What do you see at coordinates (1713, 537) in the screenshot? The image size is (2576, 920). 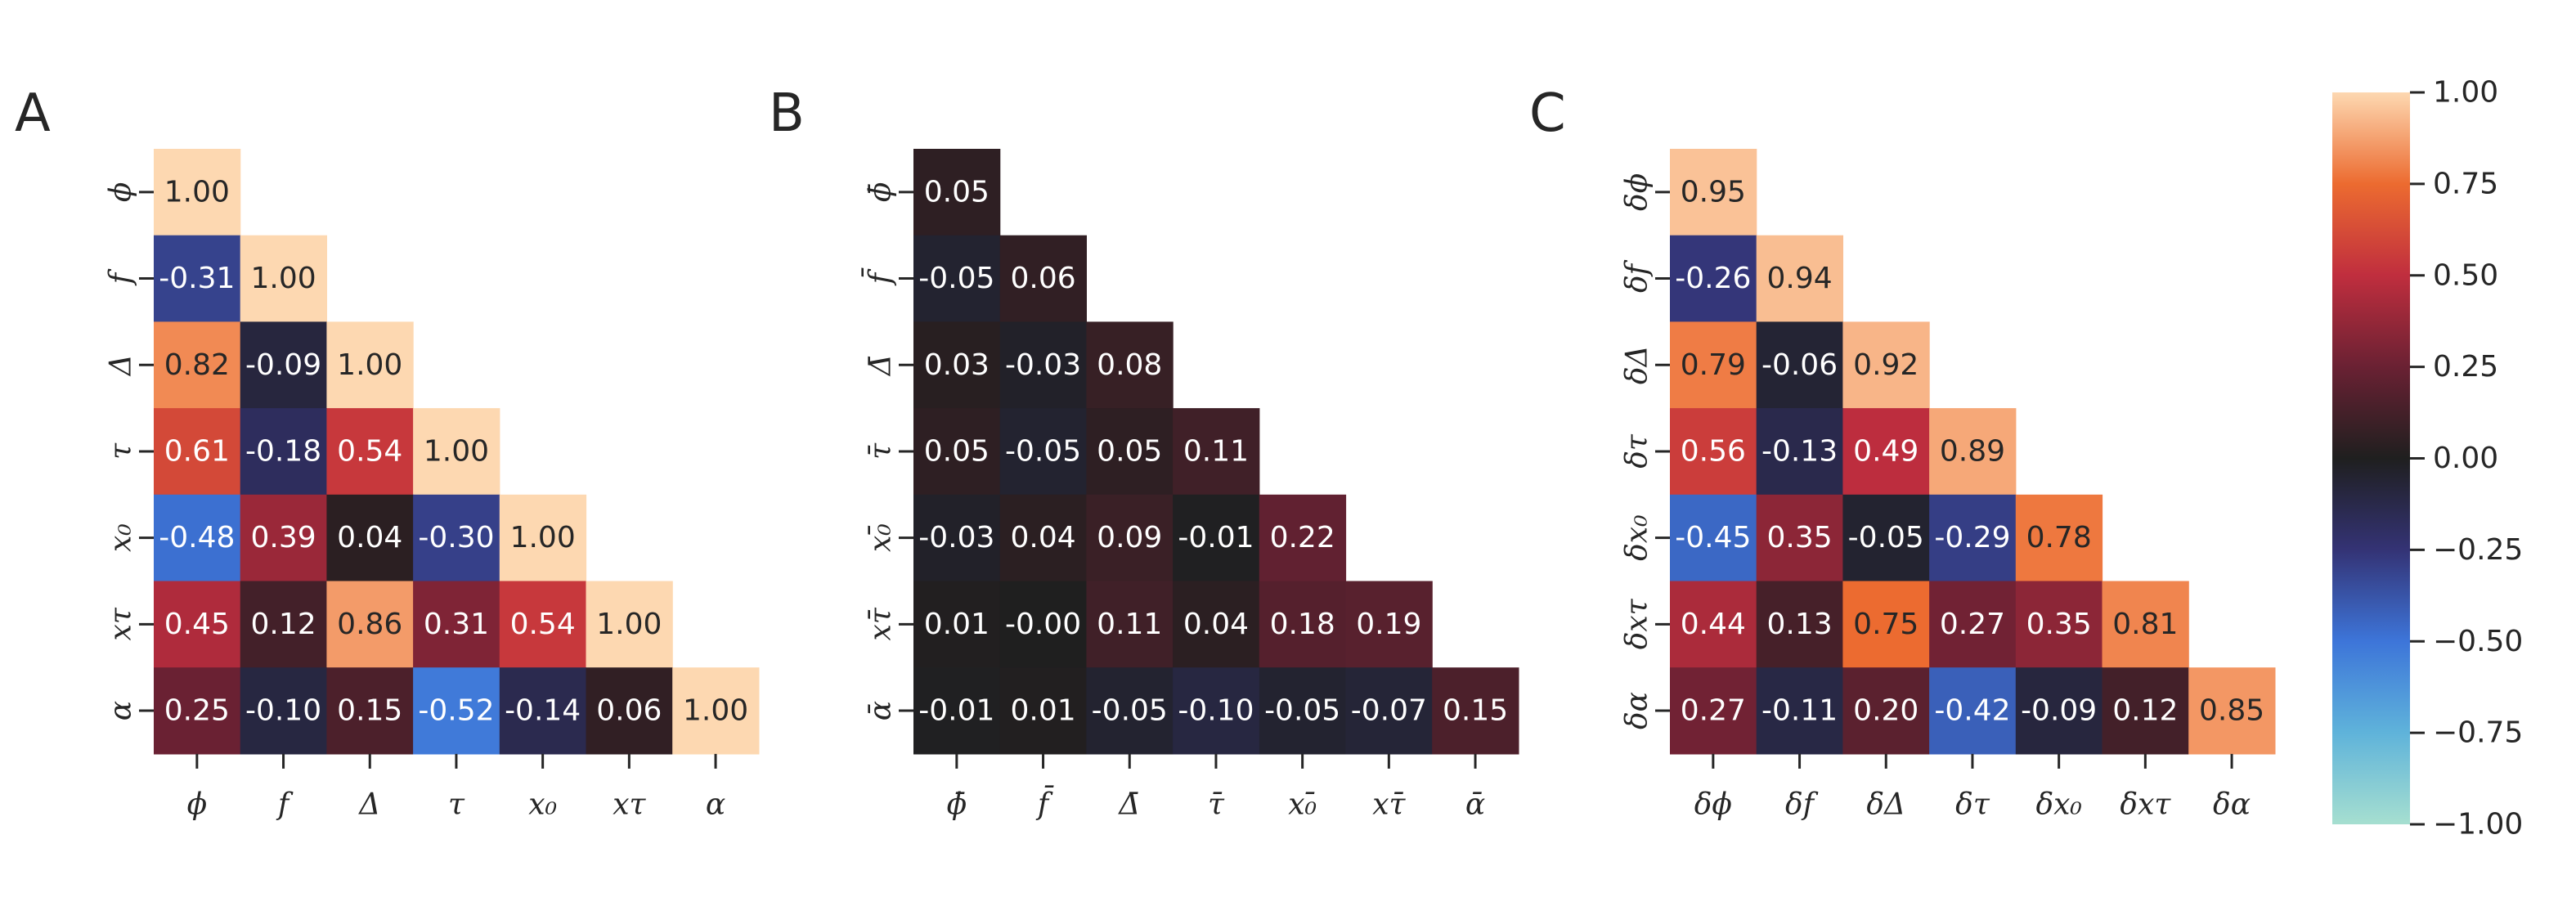 I see `cell-value-label: -0.45` at bounding box center [1713, 537].